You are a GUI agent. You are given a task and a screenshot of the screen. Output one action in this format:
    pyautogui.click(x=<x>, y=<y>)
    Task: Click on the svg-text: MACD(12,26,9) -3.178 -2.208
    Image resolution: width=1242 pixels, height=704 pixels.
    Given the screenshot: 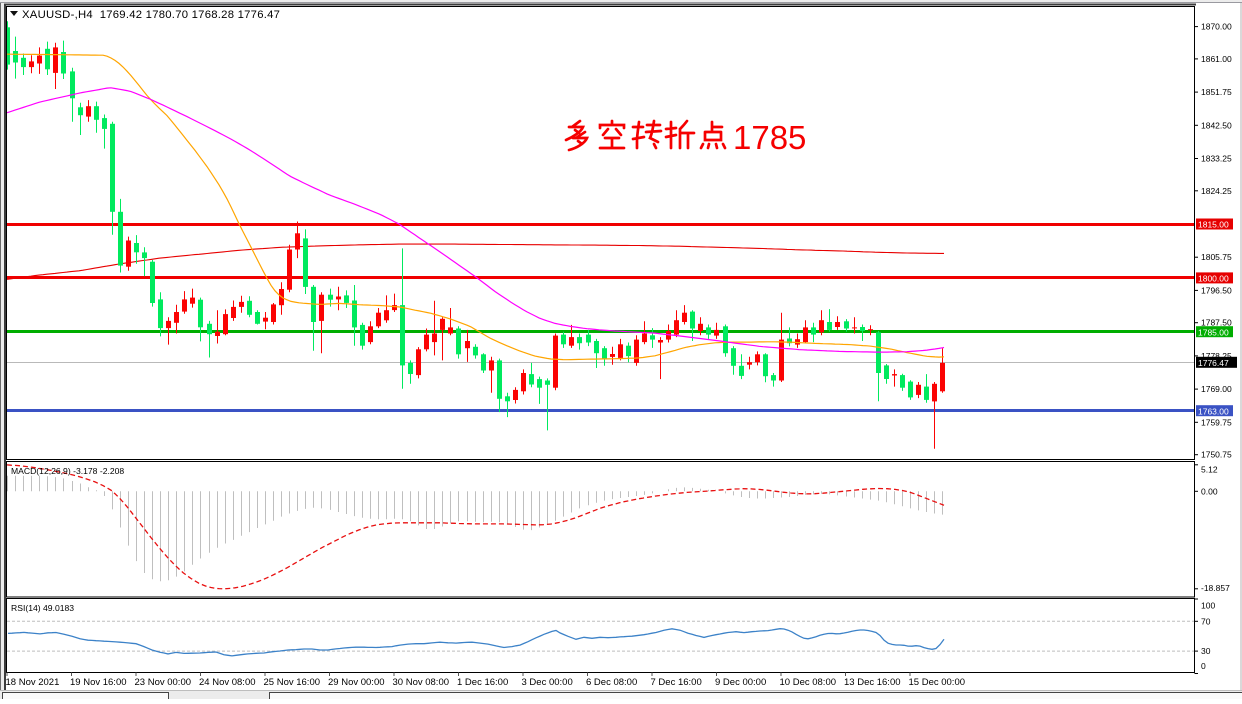 What is the action you would take?
    pyautogui.click(x=67, y=471)
    